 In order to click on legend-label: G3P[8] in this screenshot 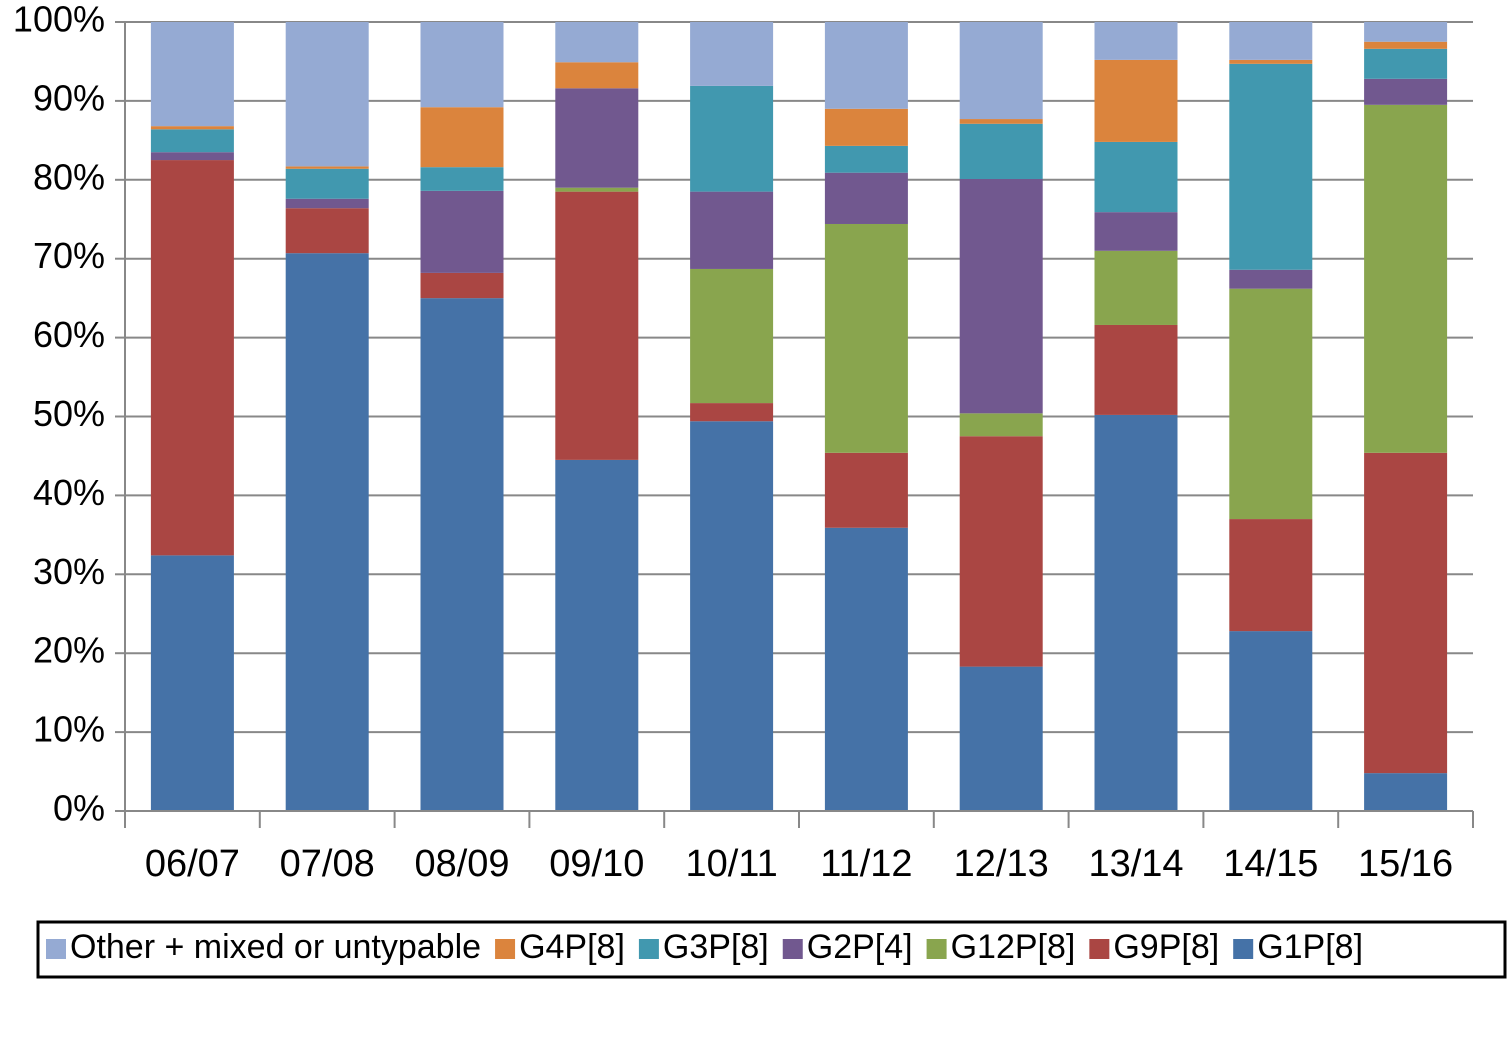, I will do `click(716, 947)`.